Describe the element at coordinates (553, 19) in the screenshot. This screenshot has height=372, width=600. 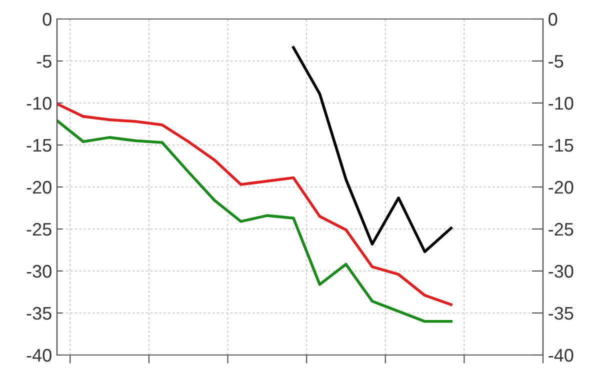
I see `y2-tick-label: 0` at that location.